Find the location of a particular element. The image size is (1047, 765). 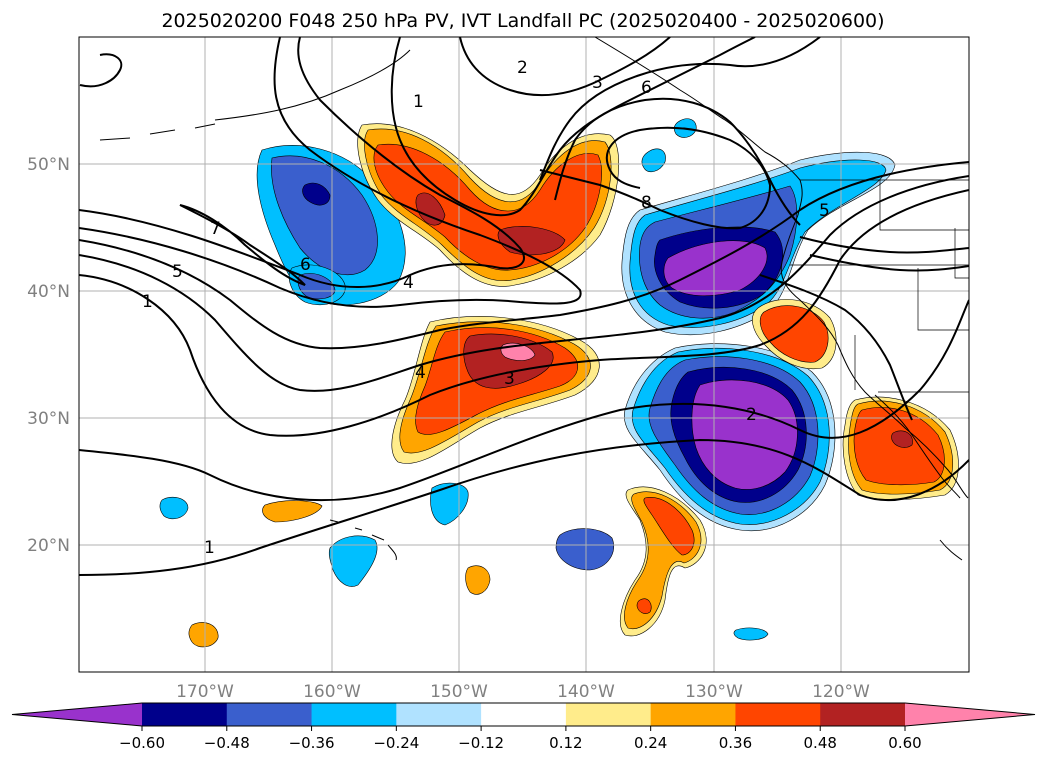

latitude-labels: 50°N 40°N 30°N 20°N is located at coordinates (48, 355).